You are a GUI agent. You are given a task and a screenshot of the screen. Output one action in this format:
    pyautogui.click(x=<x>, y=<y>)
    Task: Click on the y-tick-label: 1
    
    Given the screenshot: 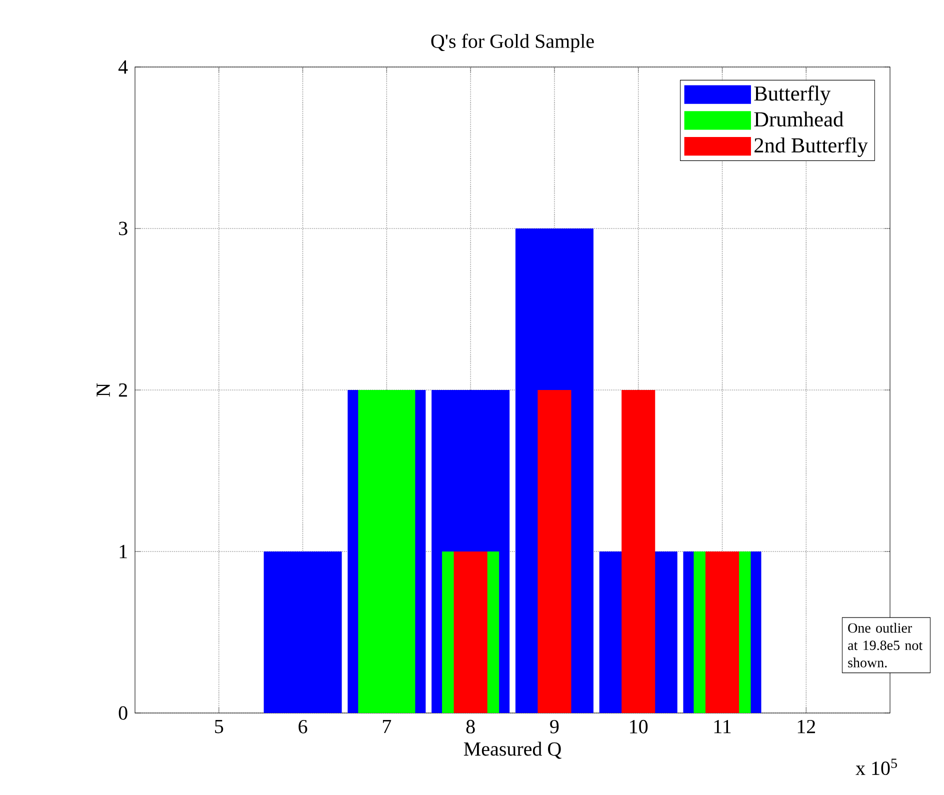 What is the action you would take?
    pyautogui.click(x=123, y=551)
    